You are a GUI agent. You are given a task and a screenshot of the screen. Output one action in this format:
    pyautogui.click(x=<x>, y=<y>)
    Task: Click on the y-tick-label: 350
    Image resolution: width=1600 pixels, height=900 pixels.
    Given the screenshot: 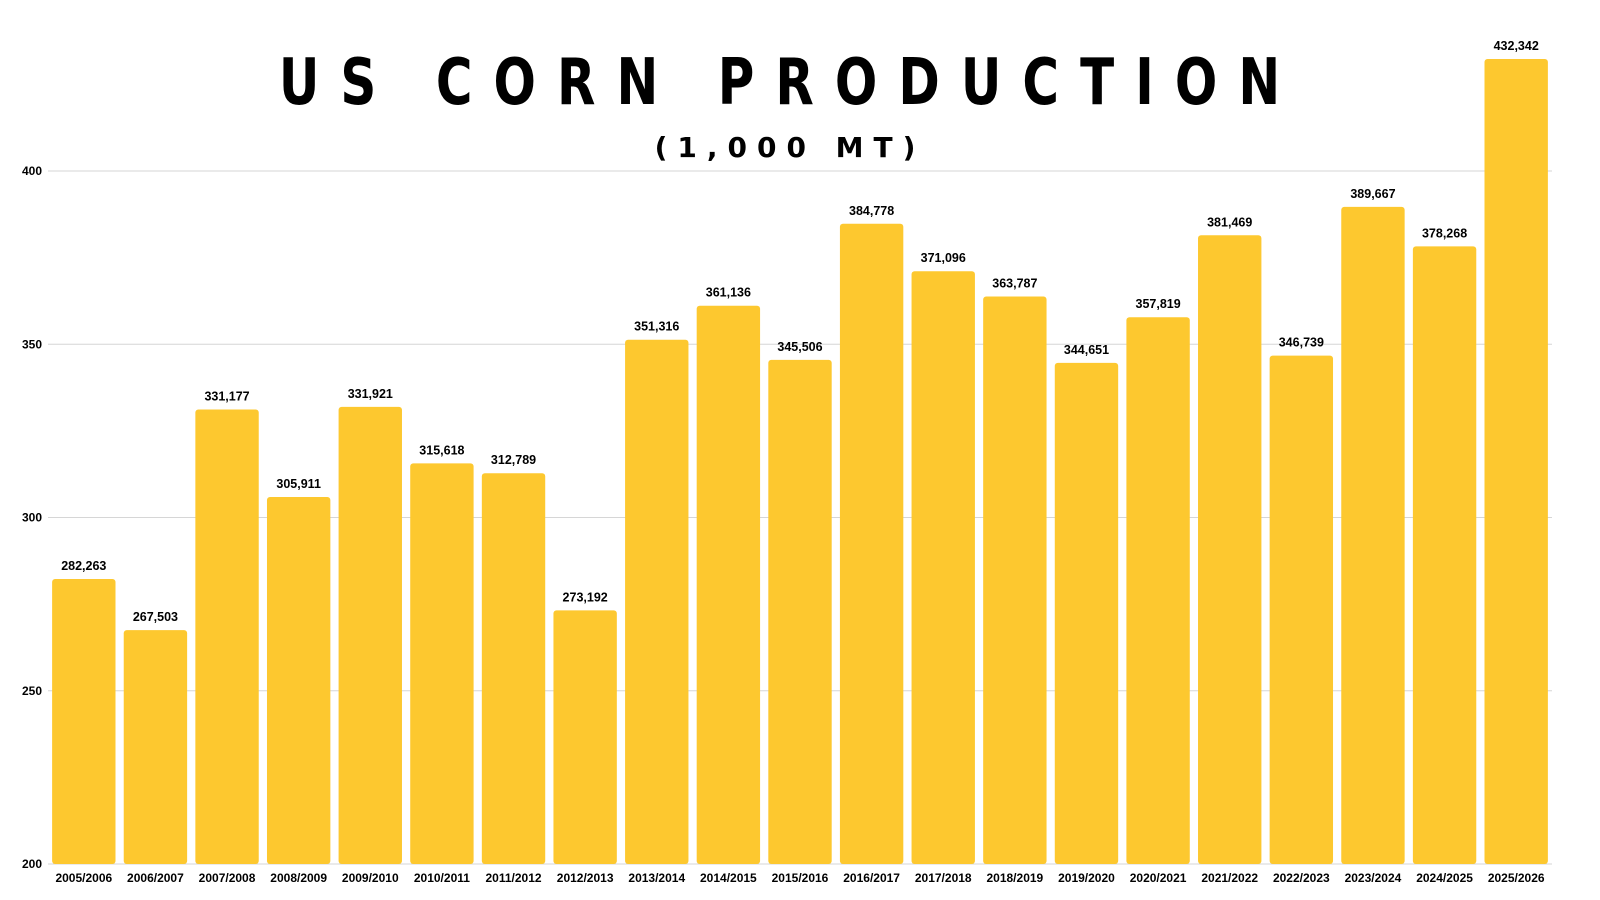 What is the action you would take?
    pyautogui.click(x=32, y=344)
    